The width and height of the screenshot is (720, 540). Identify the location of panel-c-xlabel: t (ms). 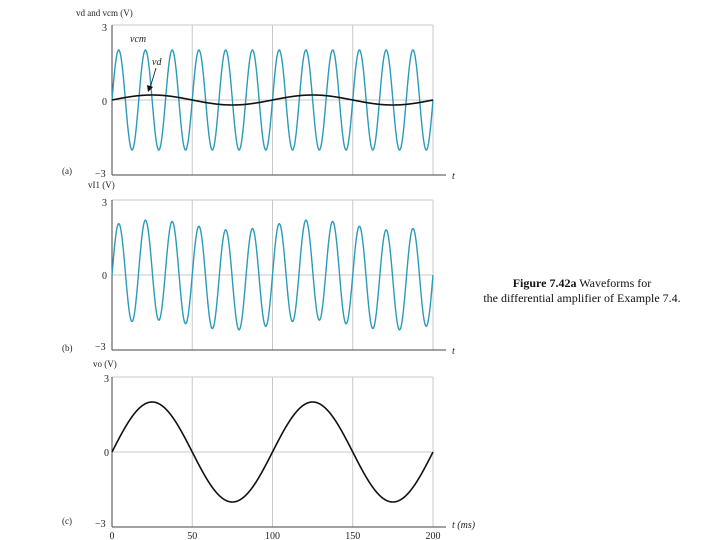
(464, 525).